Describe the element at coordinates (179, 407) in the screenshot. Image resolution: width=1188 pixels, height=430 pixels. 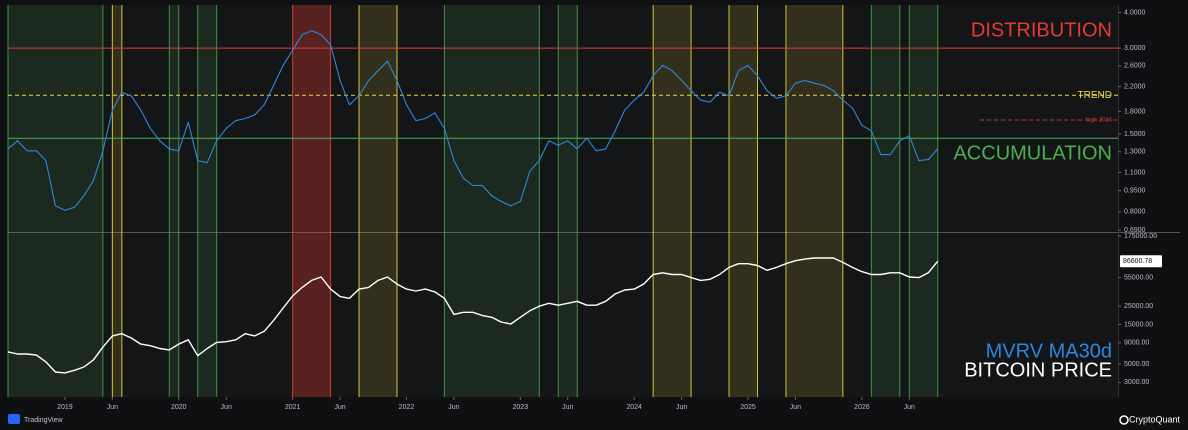
I see `x-tick-label: 2020` at that location.